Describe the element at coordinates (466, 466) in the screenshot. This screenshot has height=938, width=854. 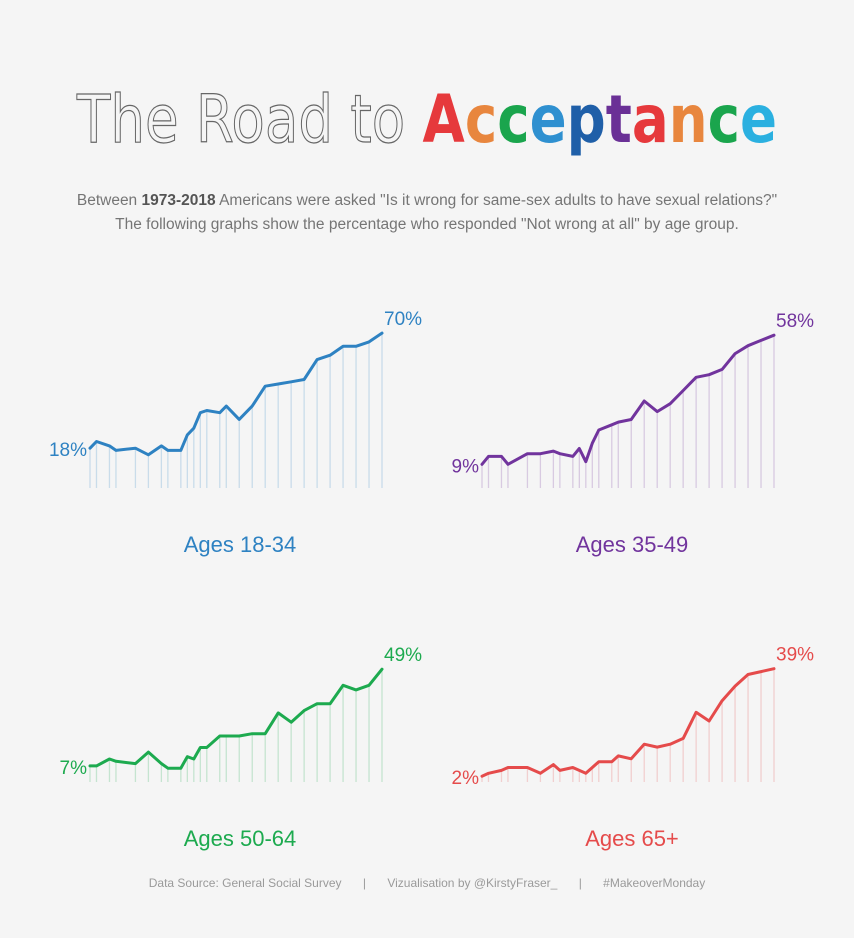
I see `start-value-label: 9%` at that location.